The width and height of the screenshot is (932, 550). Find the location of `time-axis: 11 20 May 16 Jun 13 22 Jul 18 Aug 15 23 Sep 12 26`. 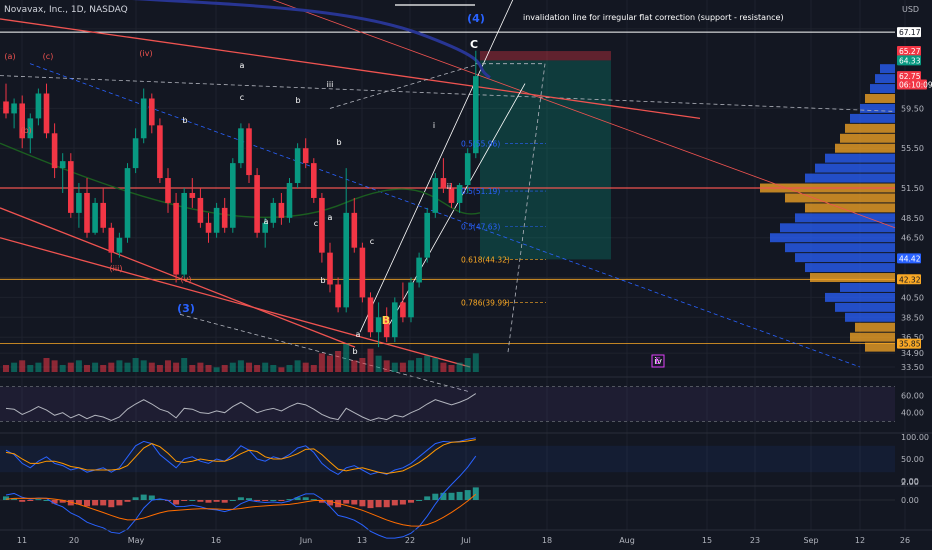

time-axis: 11 20 May 16 Jun 13 22 Jul 18 Aug 15 23 Sep 12 26 is located at coordinates (466, 537).